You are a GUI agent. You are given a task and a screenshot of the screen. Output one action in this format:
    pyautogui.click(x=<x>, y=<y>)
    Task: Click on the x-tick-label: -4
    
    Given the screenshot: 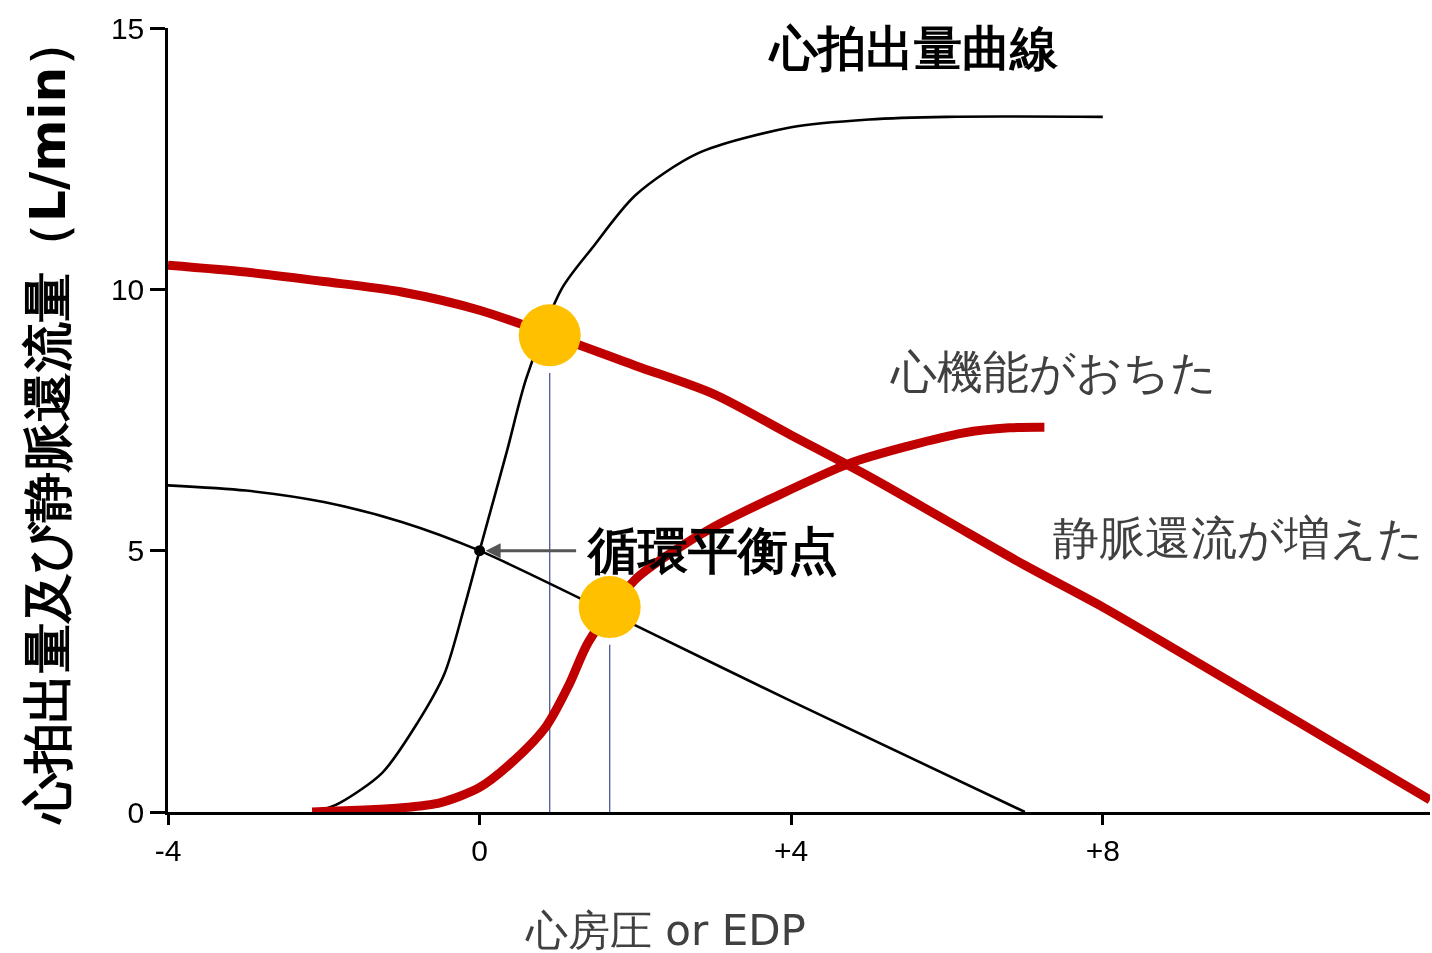 What is the action you would take?
    pyautogui.click(x=168, y=850)
    